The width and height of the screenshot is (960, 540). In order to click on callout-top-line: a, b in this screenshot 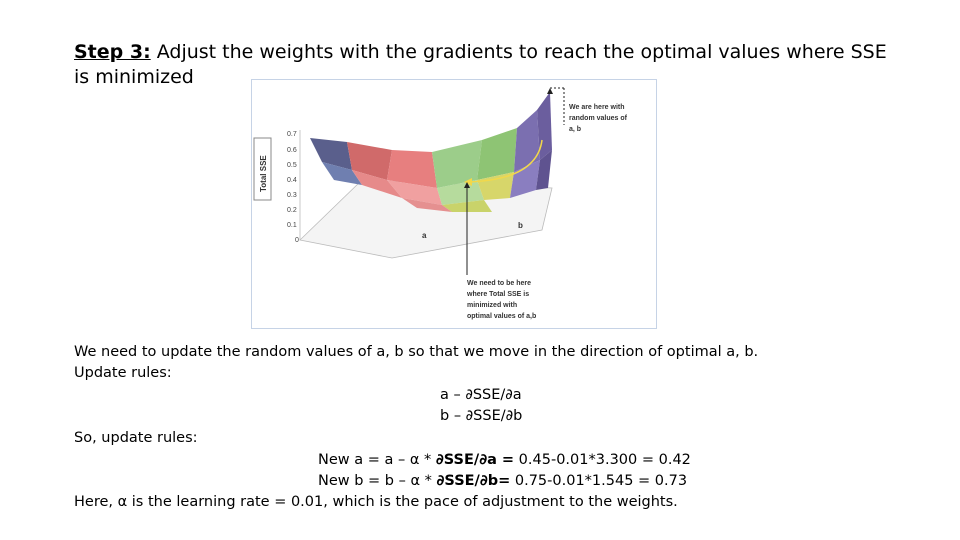, I will do `click(575, 129)`.